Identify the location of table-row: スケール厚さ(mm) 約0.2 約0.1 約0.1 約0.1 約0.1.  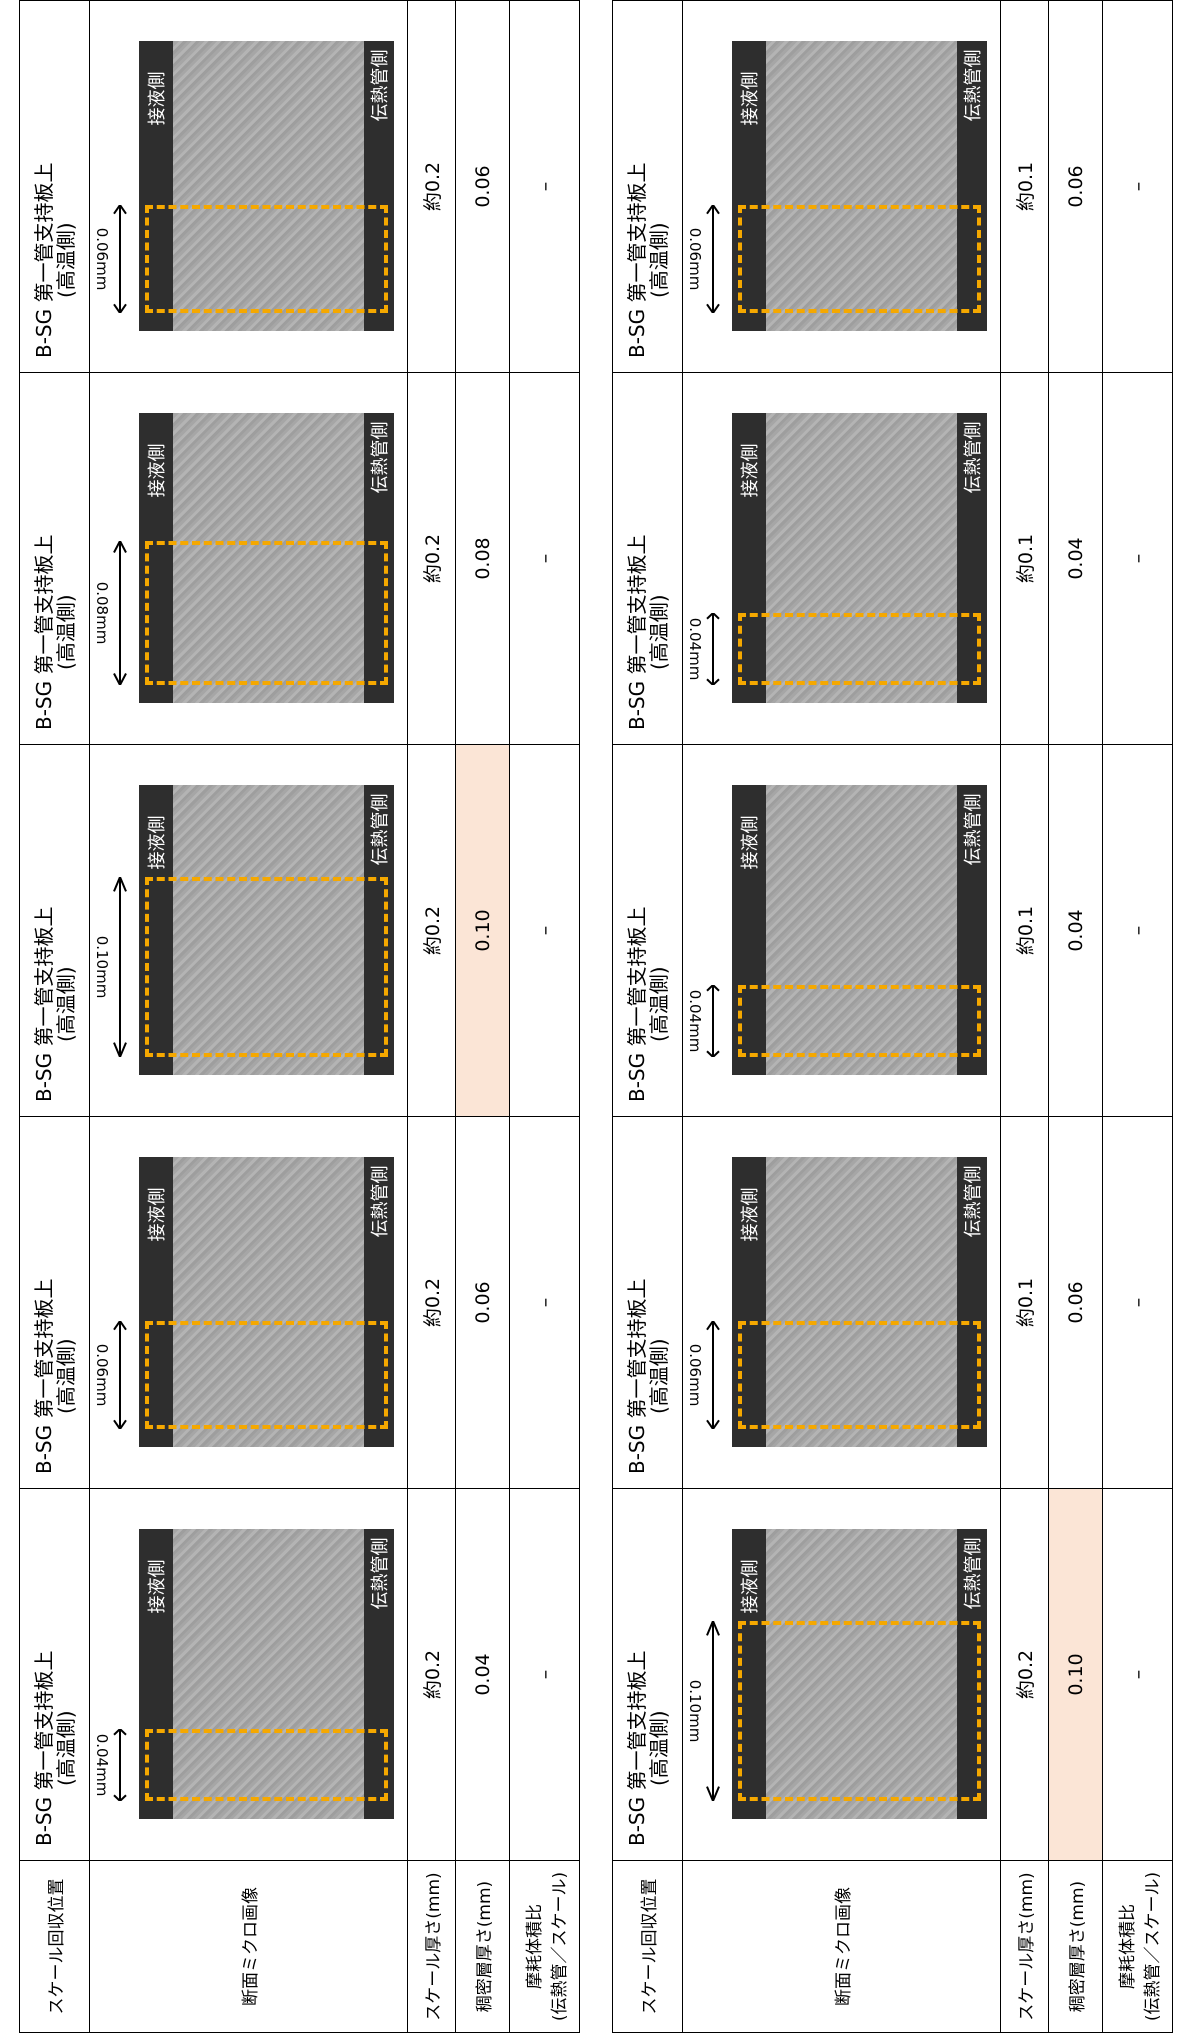
(1024, 1016).